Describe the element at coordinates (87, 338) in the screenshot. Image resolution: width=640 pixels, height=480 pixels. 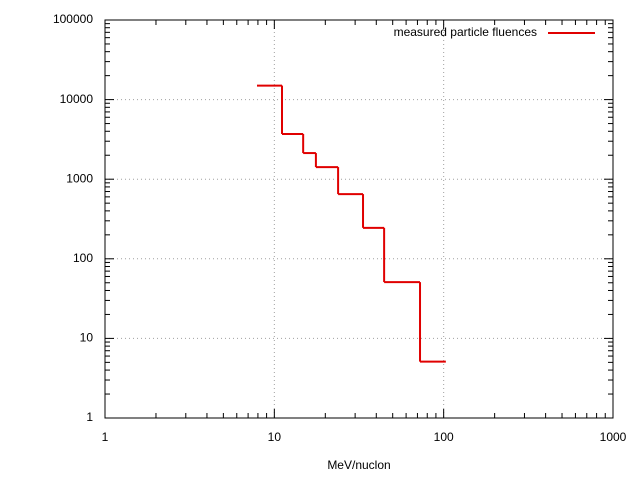
I see `y-tick-label: 10` at that location.